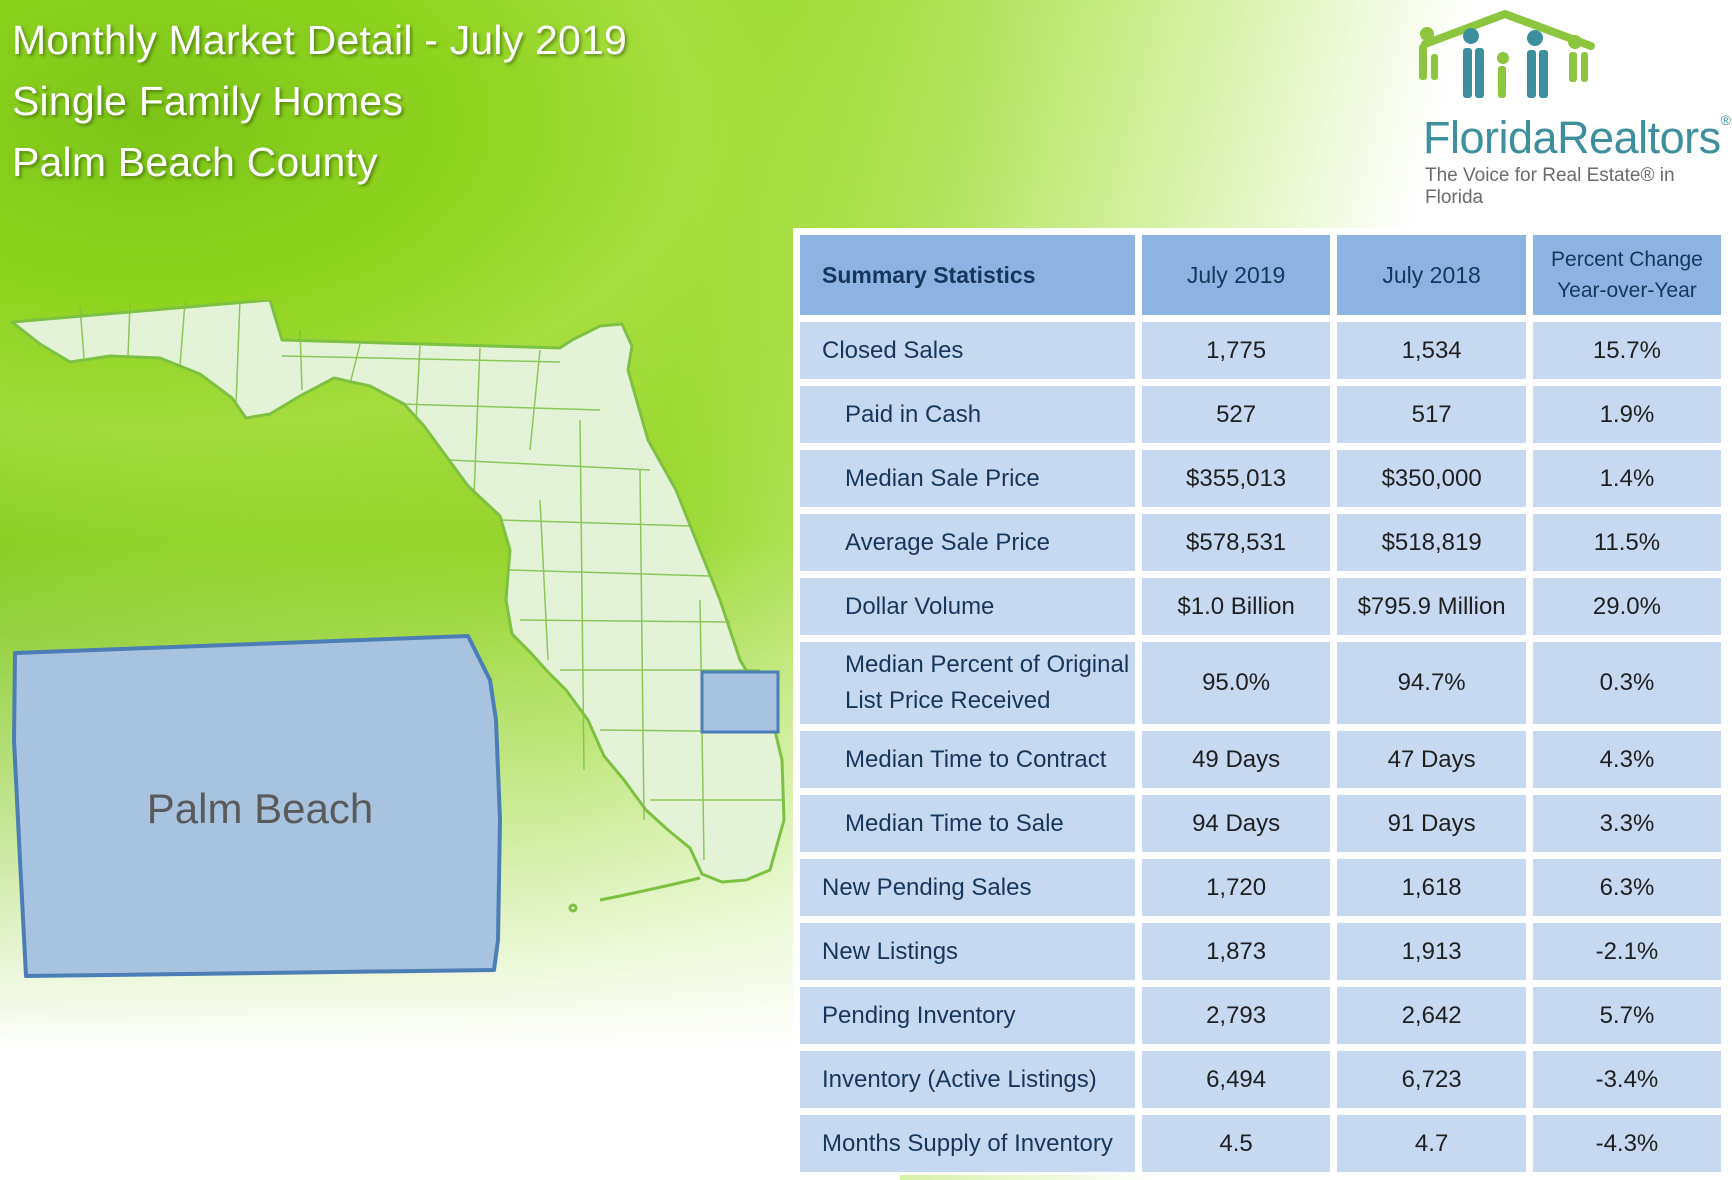 The image size is (1732, 1180). I want to click on row-label: Average Sale Price, so click(967, 542).